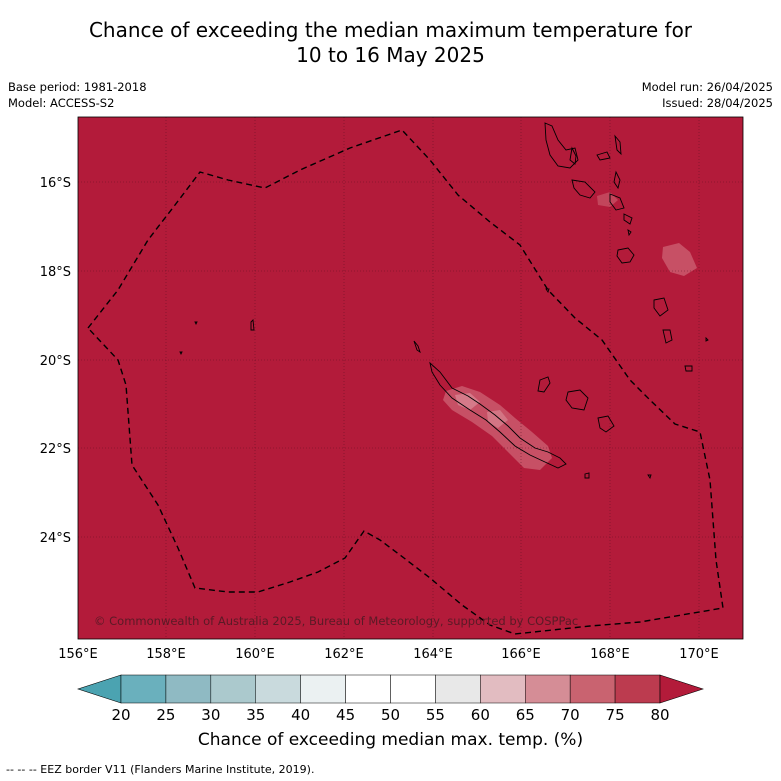 The width and height of the screenshot is (781, 781). Describe the element at coordinates (544, 384) in the screenshot. I see `loyalty-ouvea` at that location.